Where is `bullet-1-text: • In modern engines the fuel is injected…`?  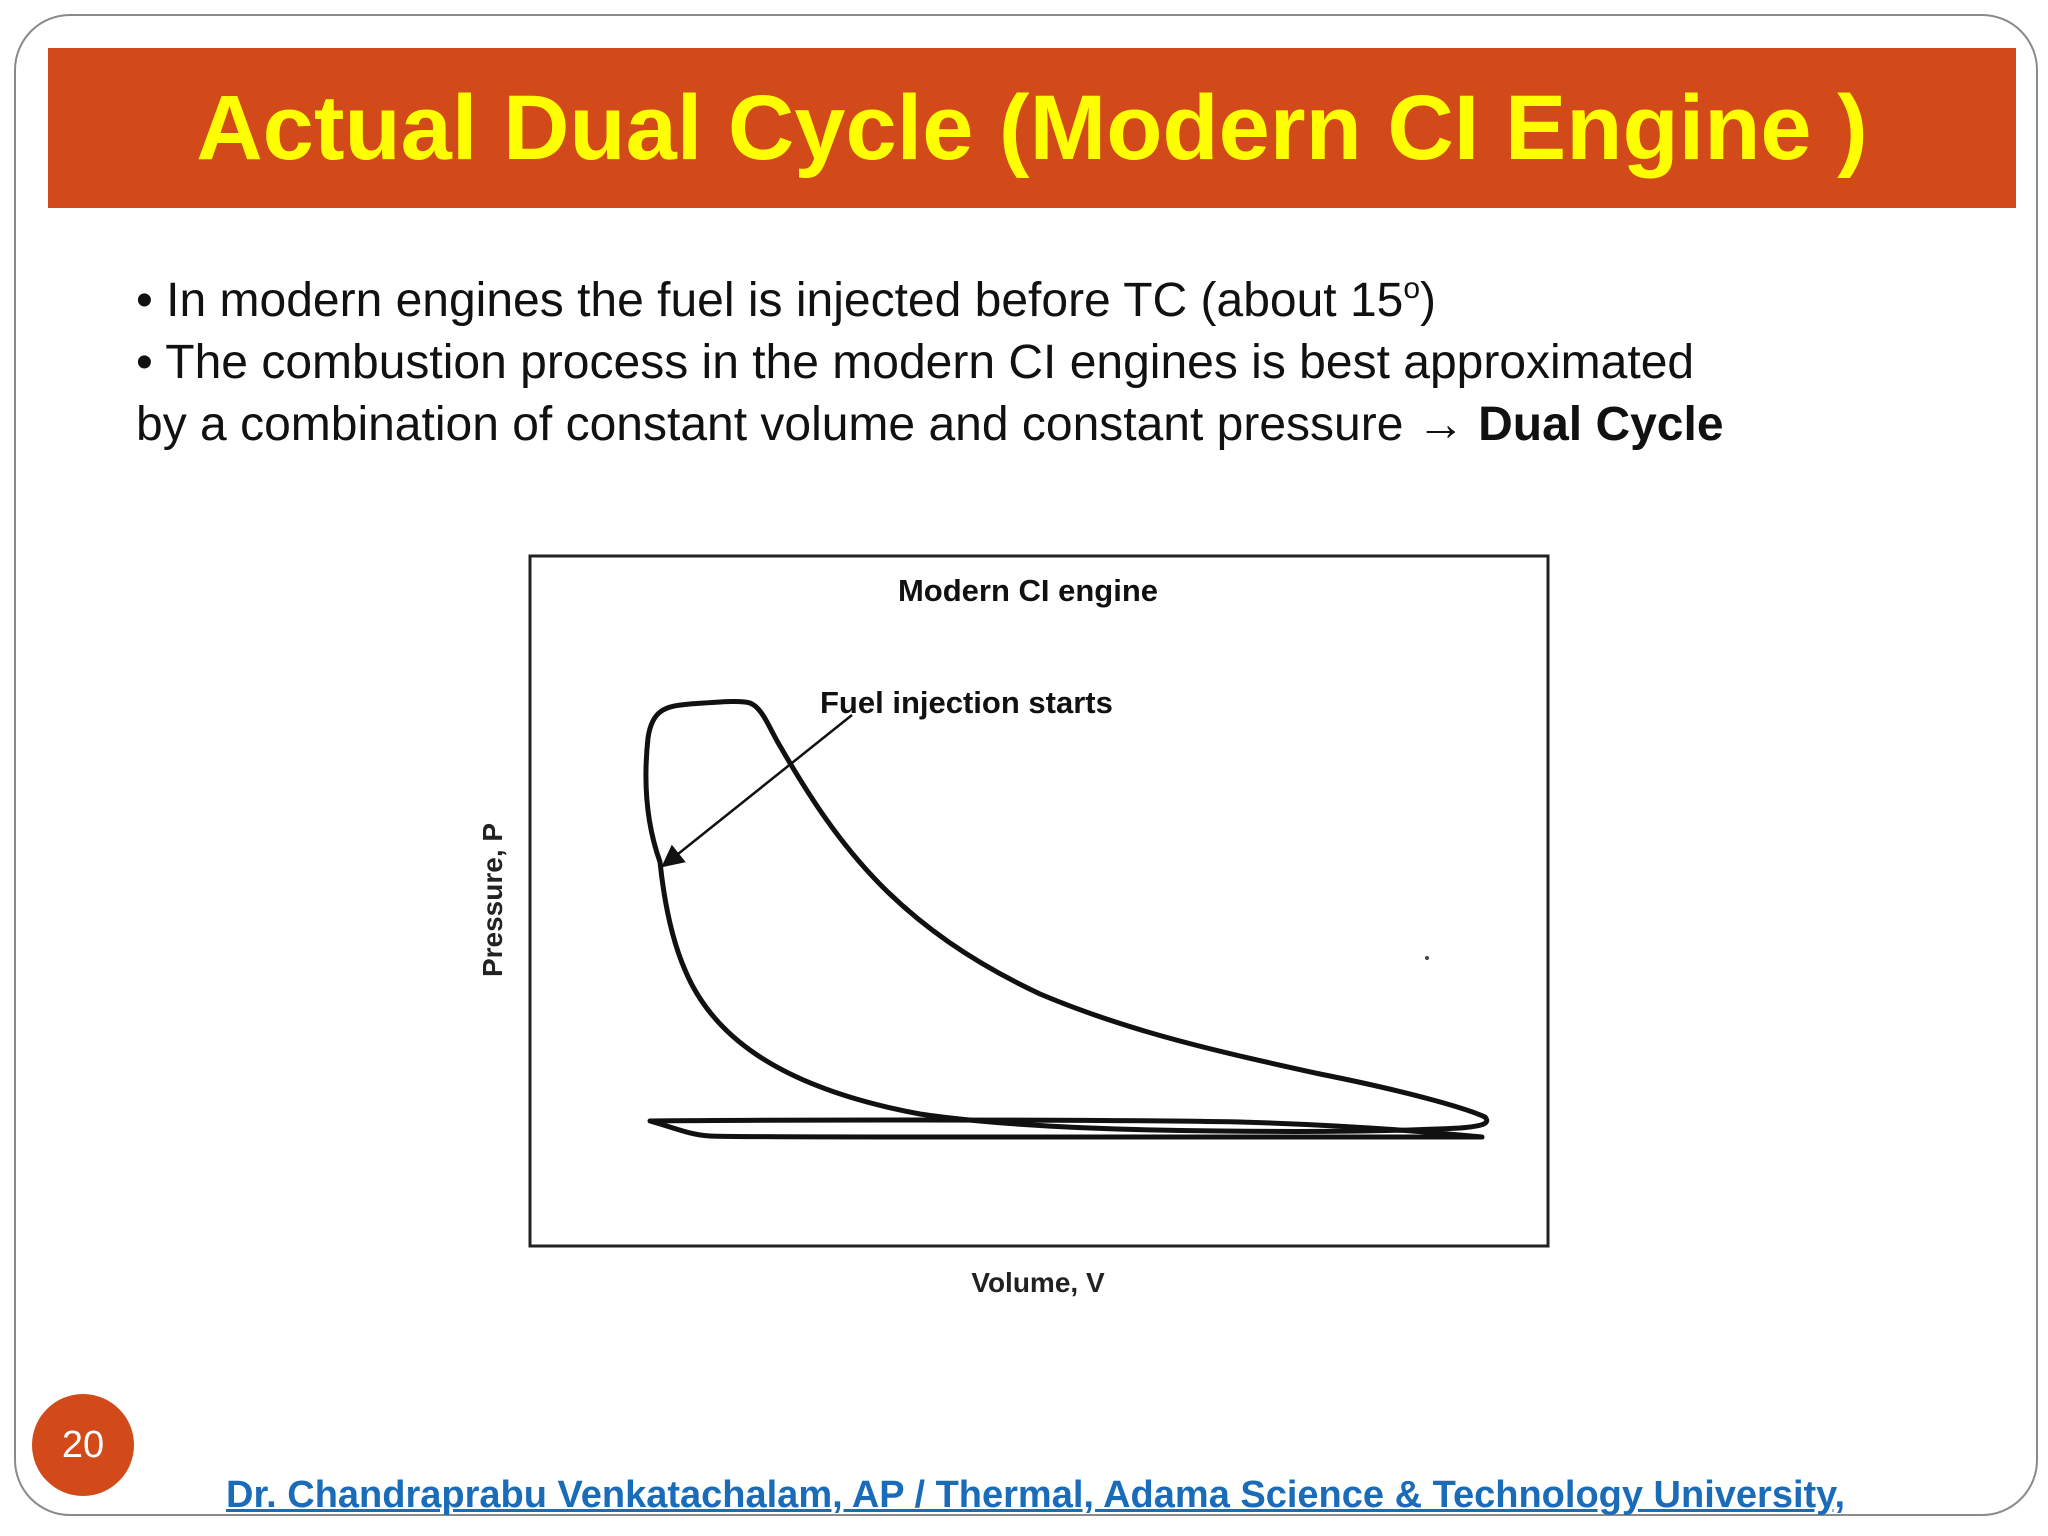 bullet-1-text: • In modern engines the fuel is injected… is located at coordinates (770, 300).